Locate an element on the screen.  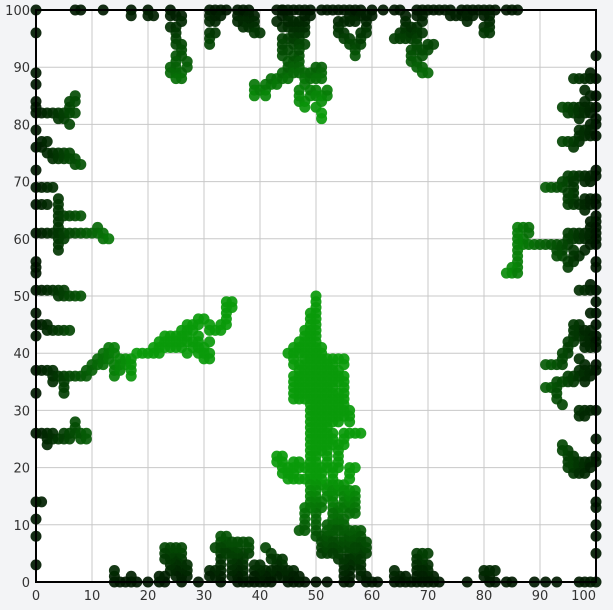
y-tick-label: 80 is located at coordinates (21, 125).